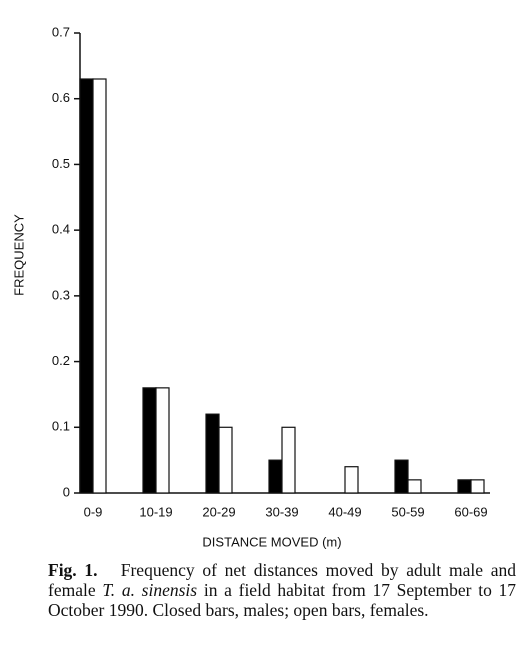 The height and width of the screenshot is (664, 530). I want to click on y-tick-label: 0.5, so click(61, 163).